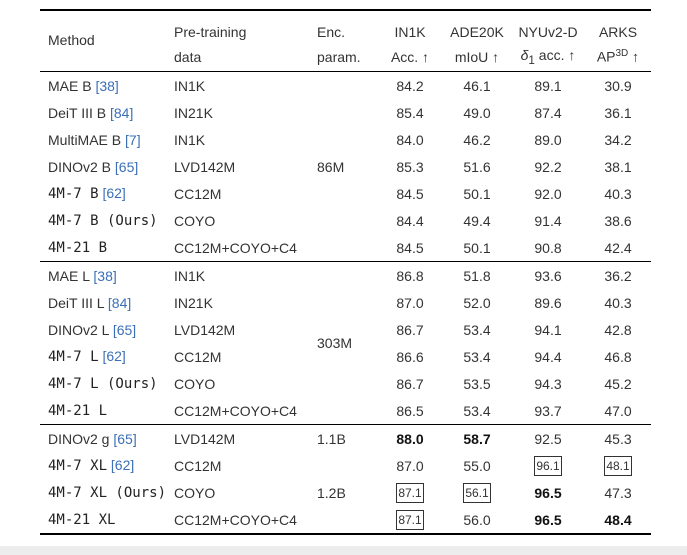 The image size is (687, 555). I want to click on arks-value: 42.8, so click(618, 329).